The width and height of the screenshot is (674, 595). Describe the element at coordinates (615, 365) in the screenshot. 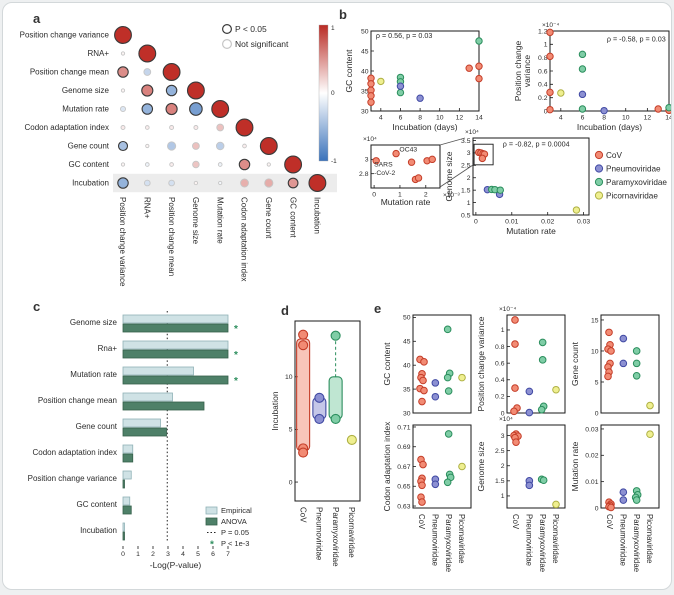

I see `panel-e-gene-count: 0 5 10 15 Gene count` at that location.